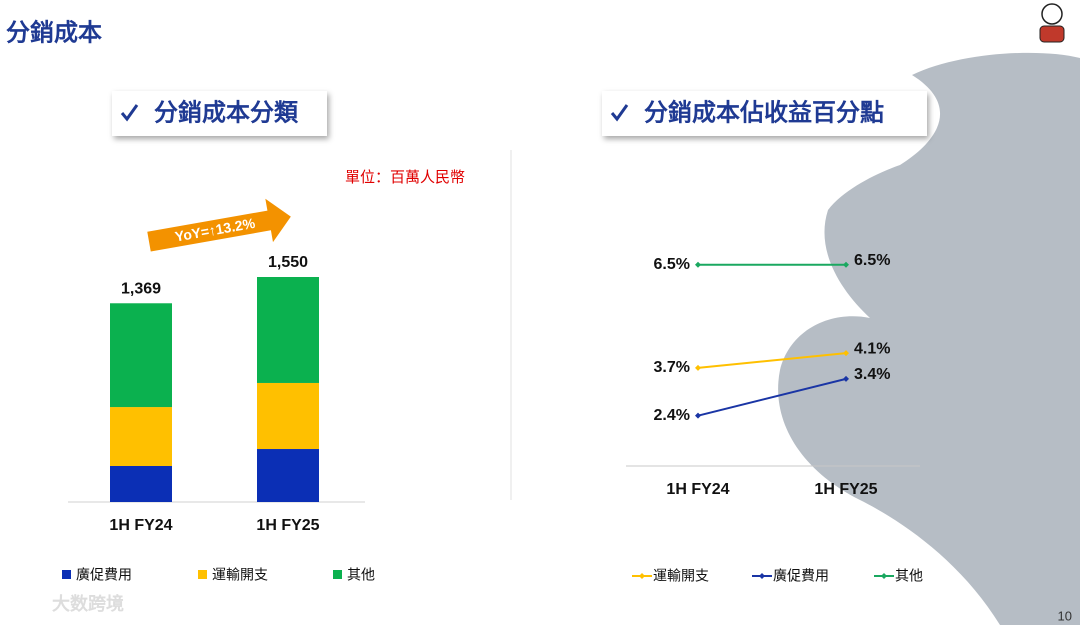  What do you see at coordinates (1052, 23) in the screenshot?
I see `logo` at bounding box center [1052, 23].